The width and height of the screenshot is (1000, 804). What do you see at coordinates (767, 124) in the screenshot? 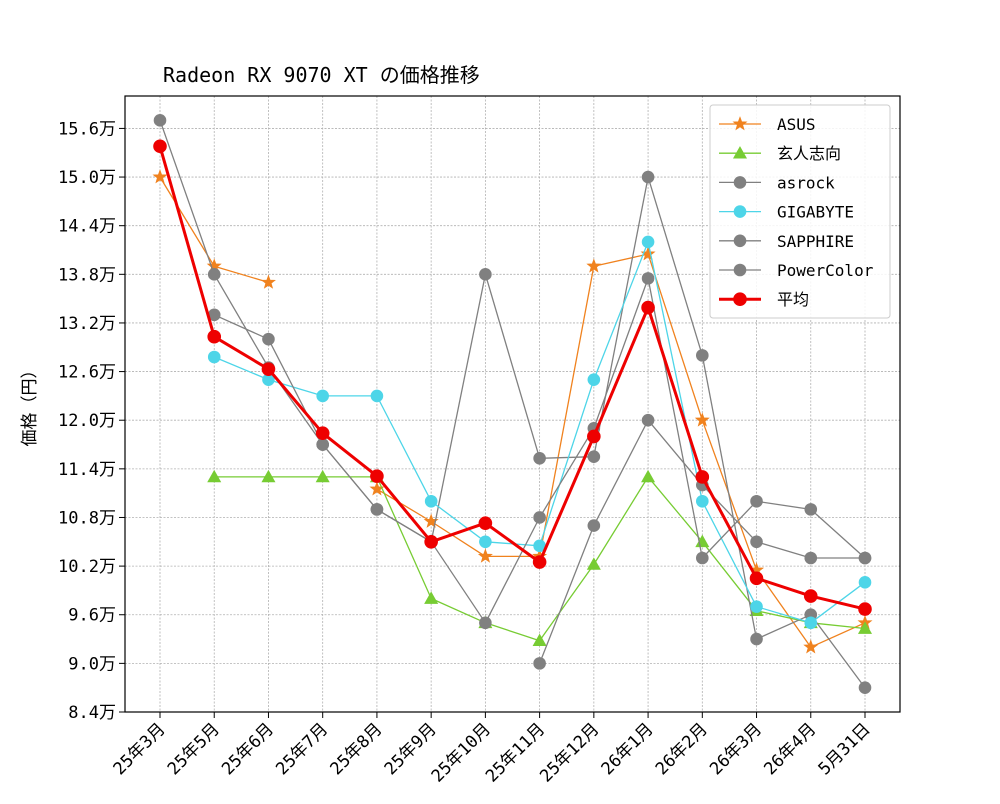
I see `legend-item: ASUS` at bounding box center [767, 124].